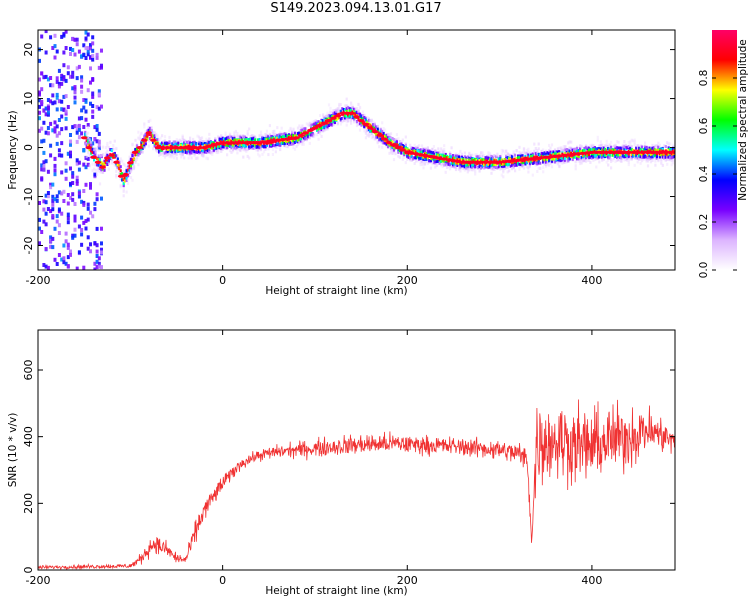  I want to click on y-tick-label: 400, so click(28, 436).